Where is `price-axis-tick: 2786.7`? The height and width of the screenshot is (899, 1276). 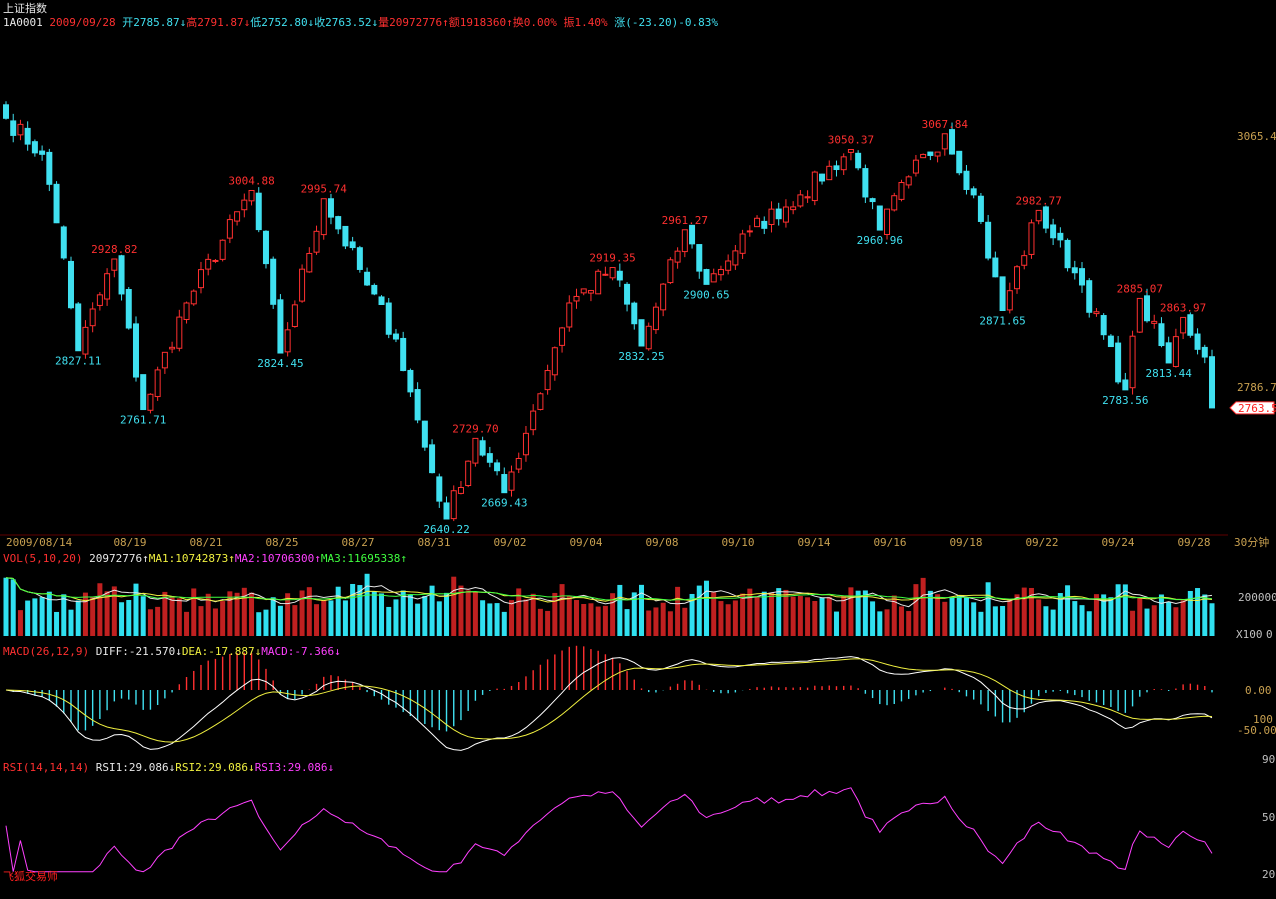
price-axis-tick: 2786.7 is located at coordinates (1256, 387).